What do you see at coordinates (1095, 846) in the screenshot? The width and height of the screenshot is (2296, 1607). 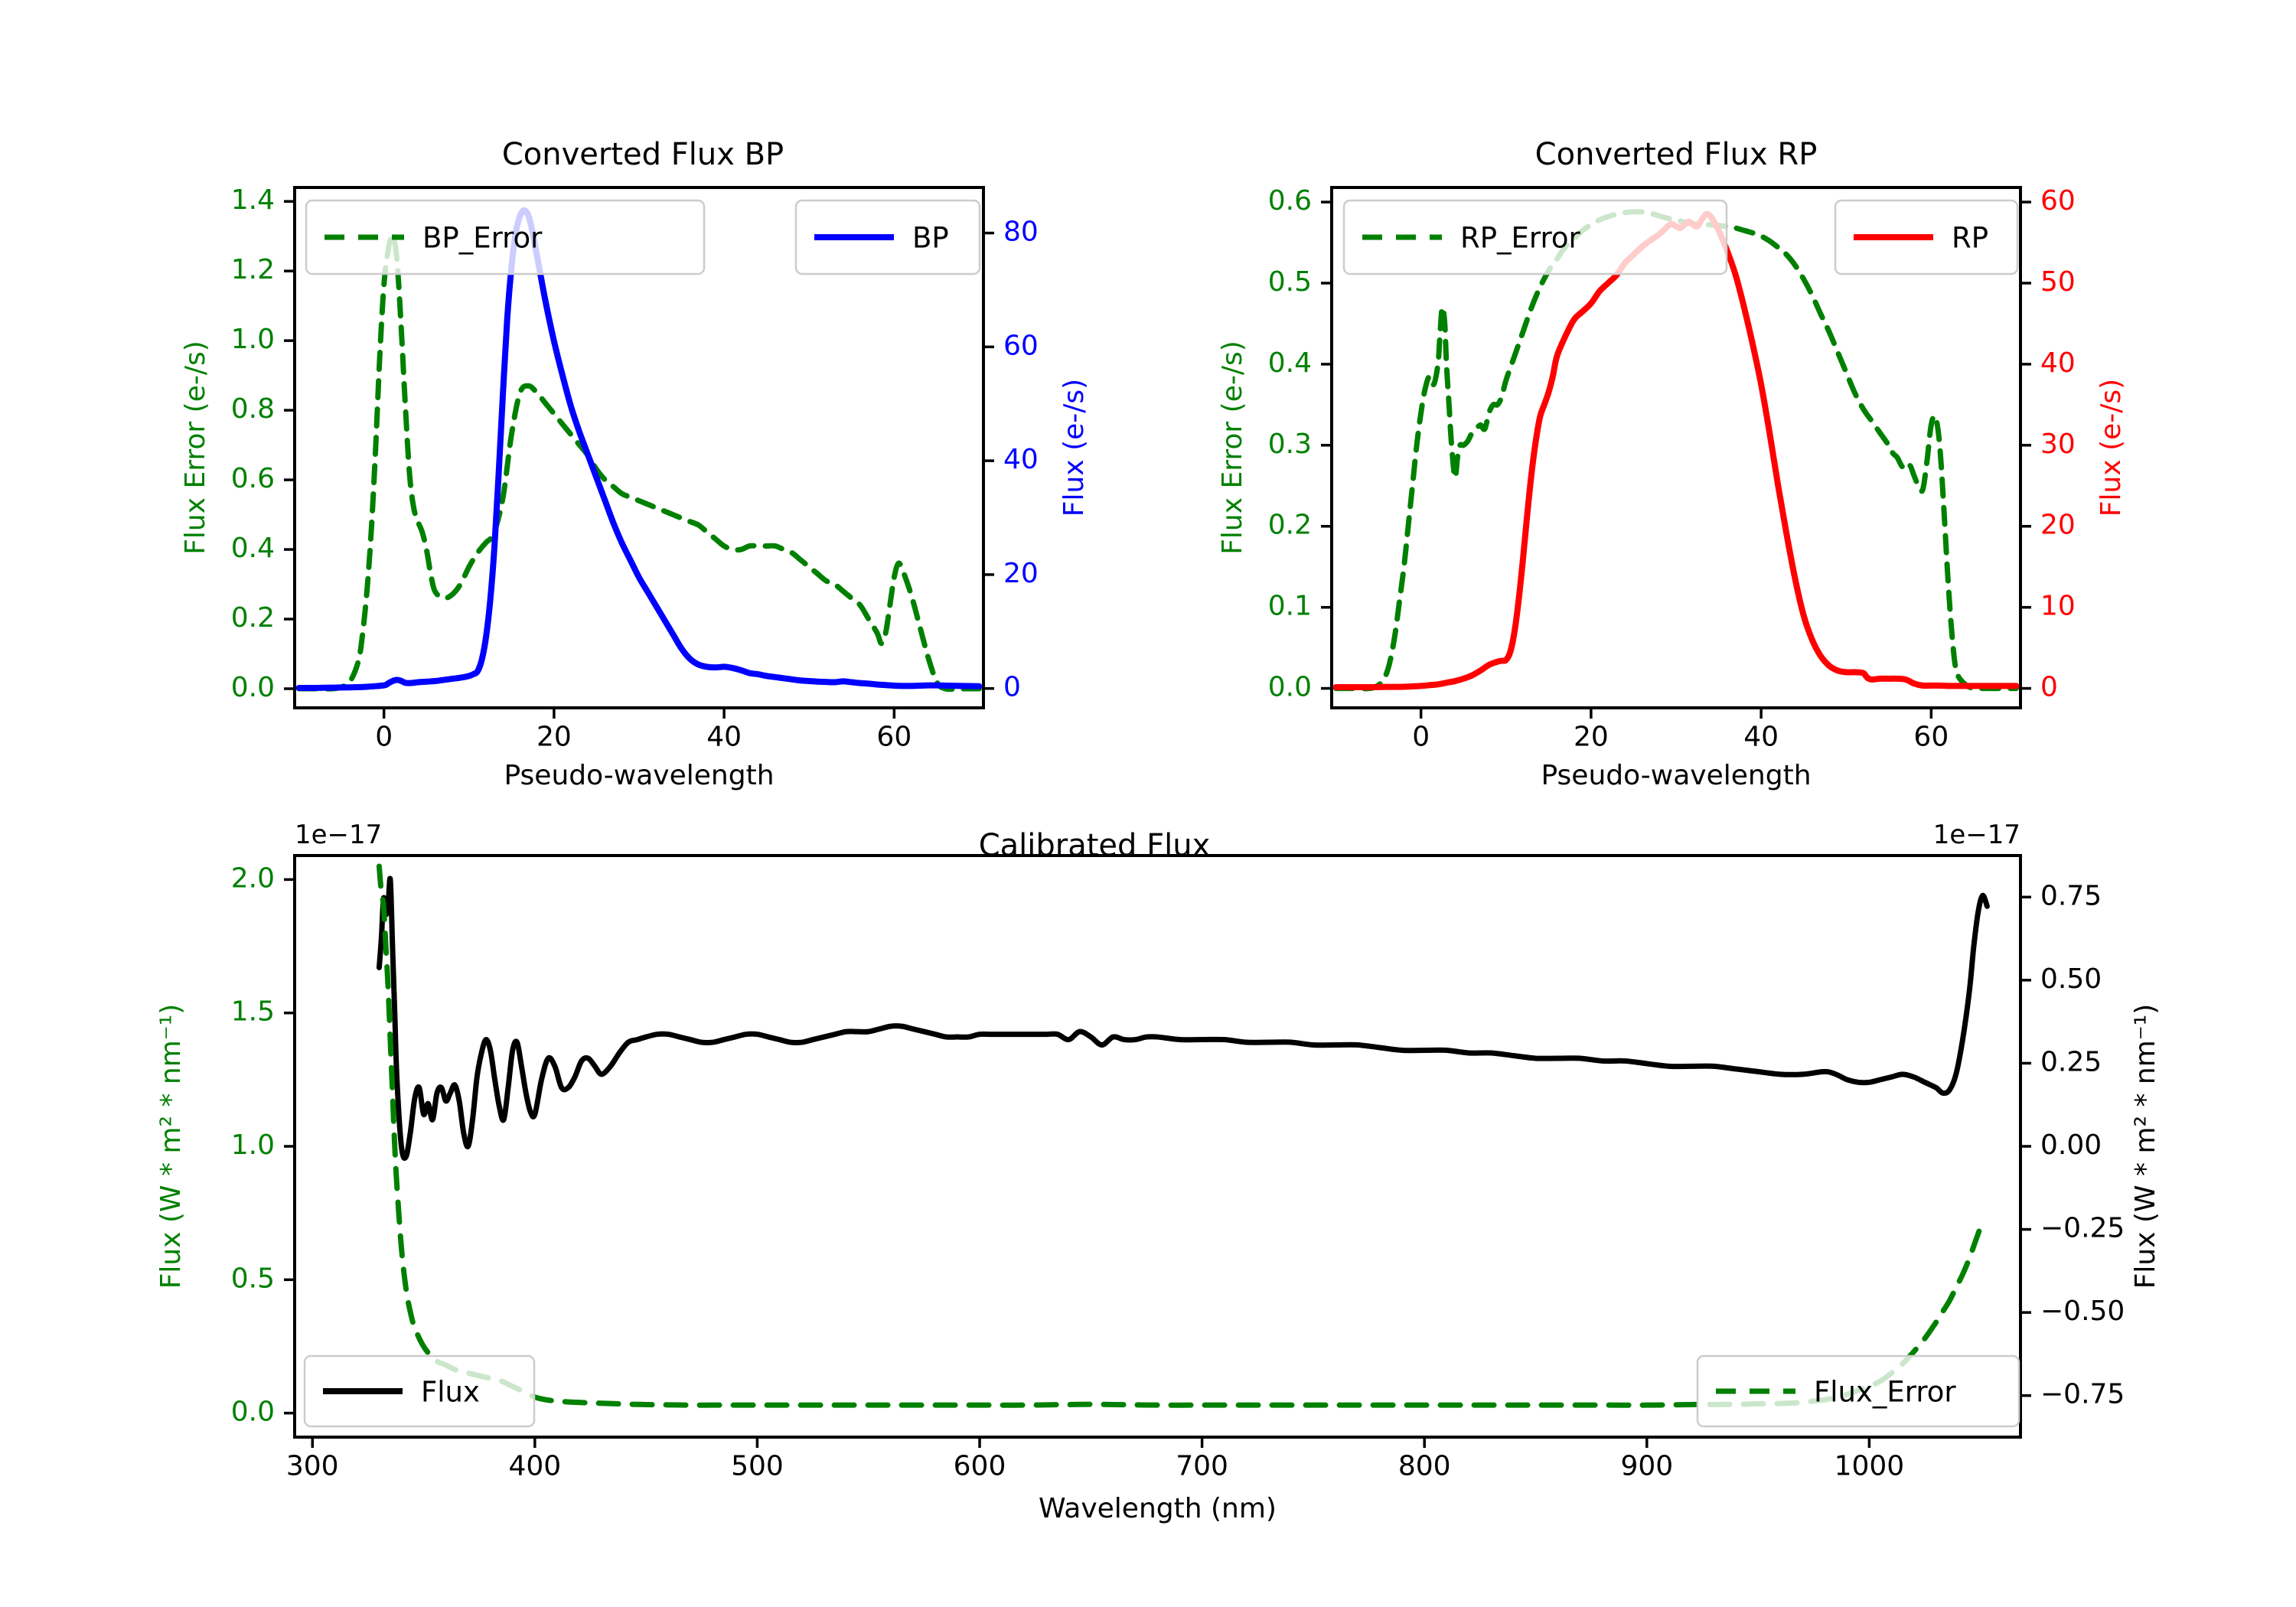 I see `calibrated-title: Calibrated Flux` at bounding box center [1095, 846].